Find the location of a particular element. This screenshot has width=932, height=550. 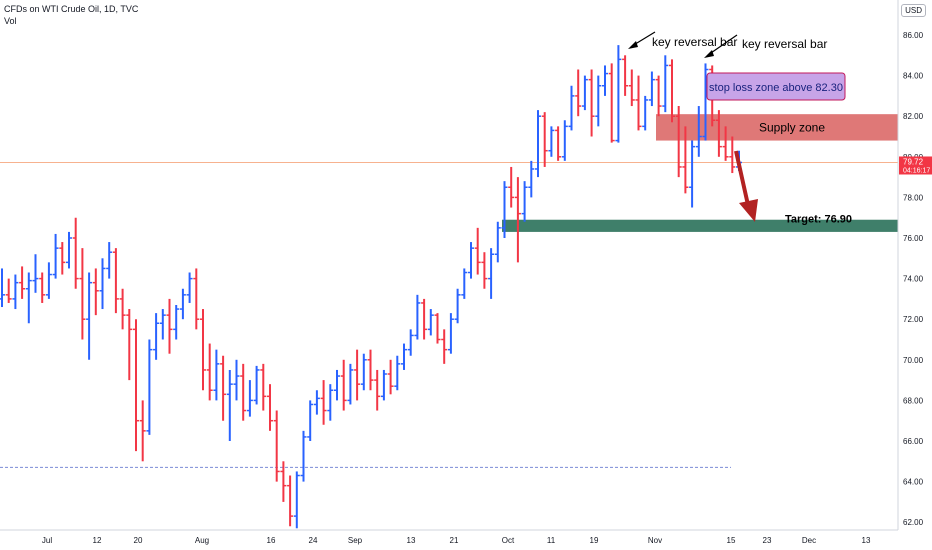

y-tick-label: 74.00 is located at coordinates (913, 279).